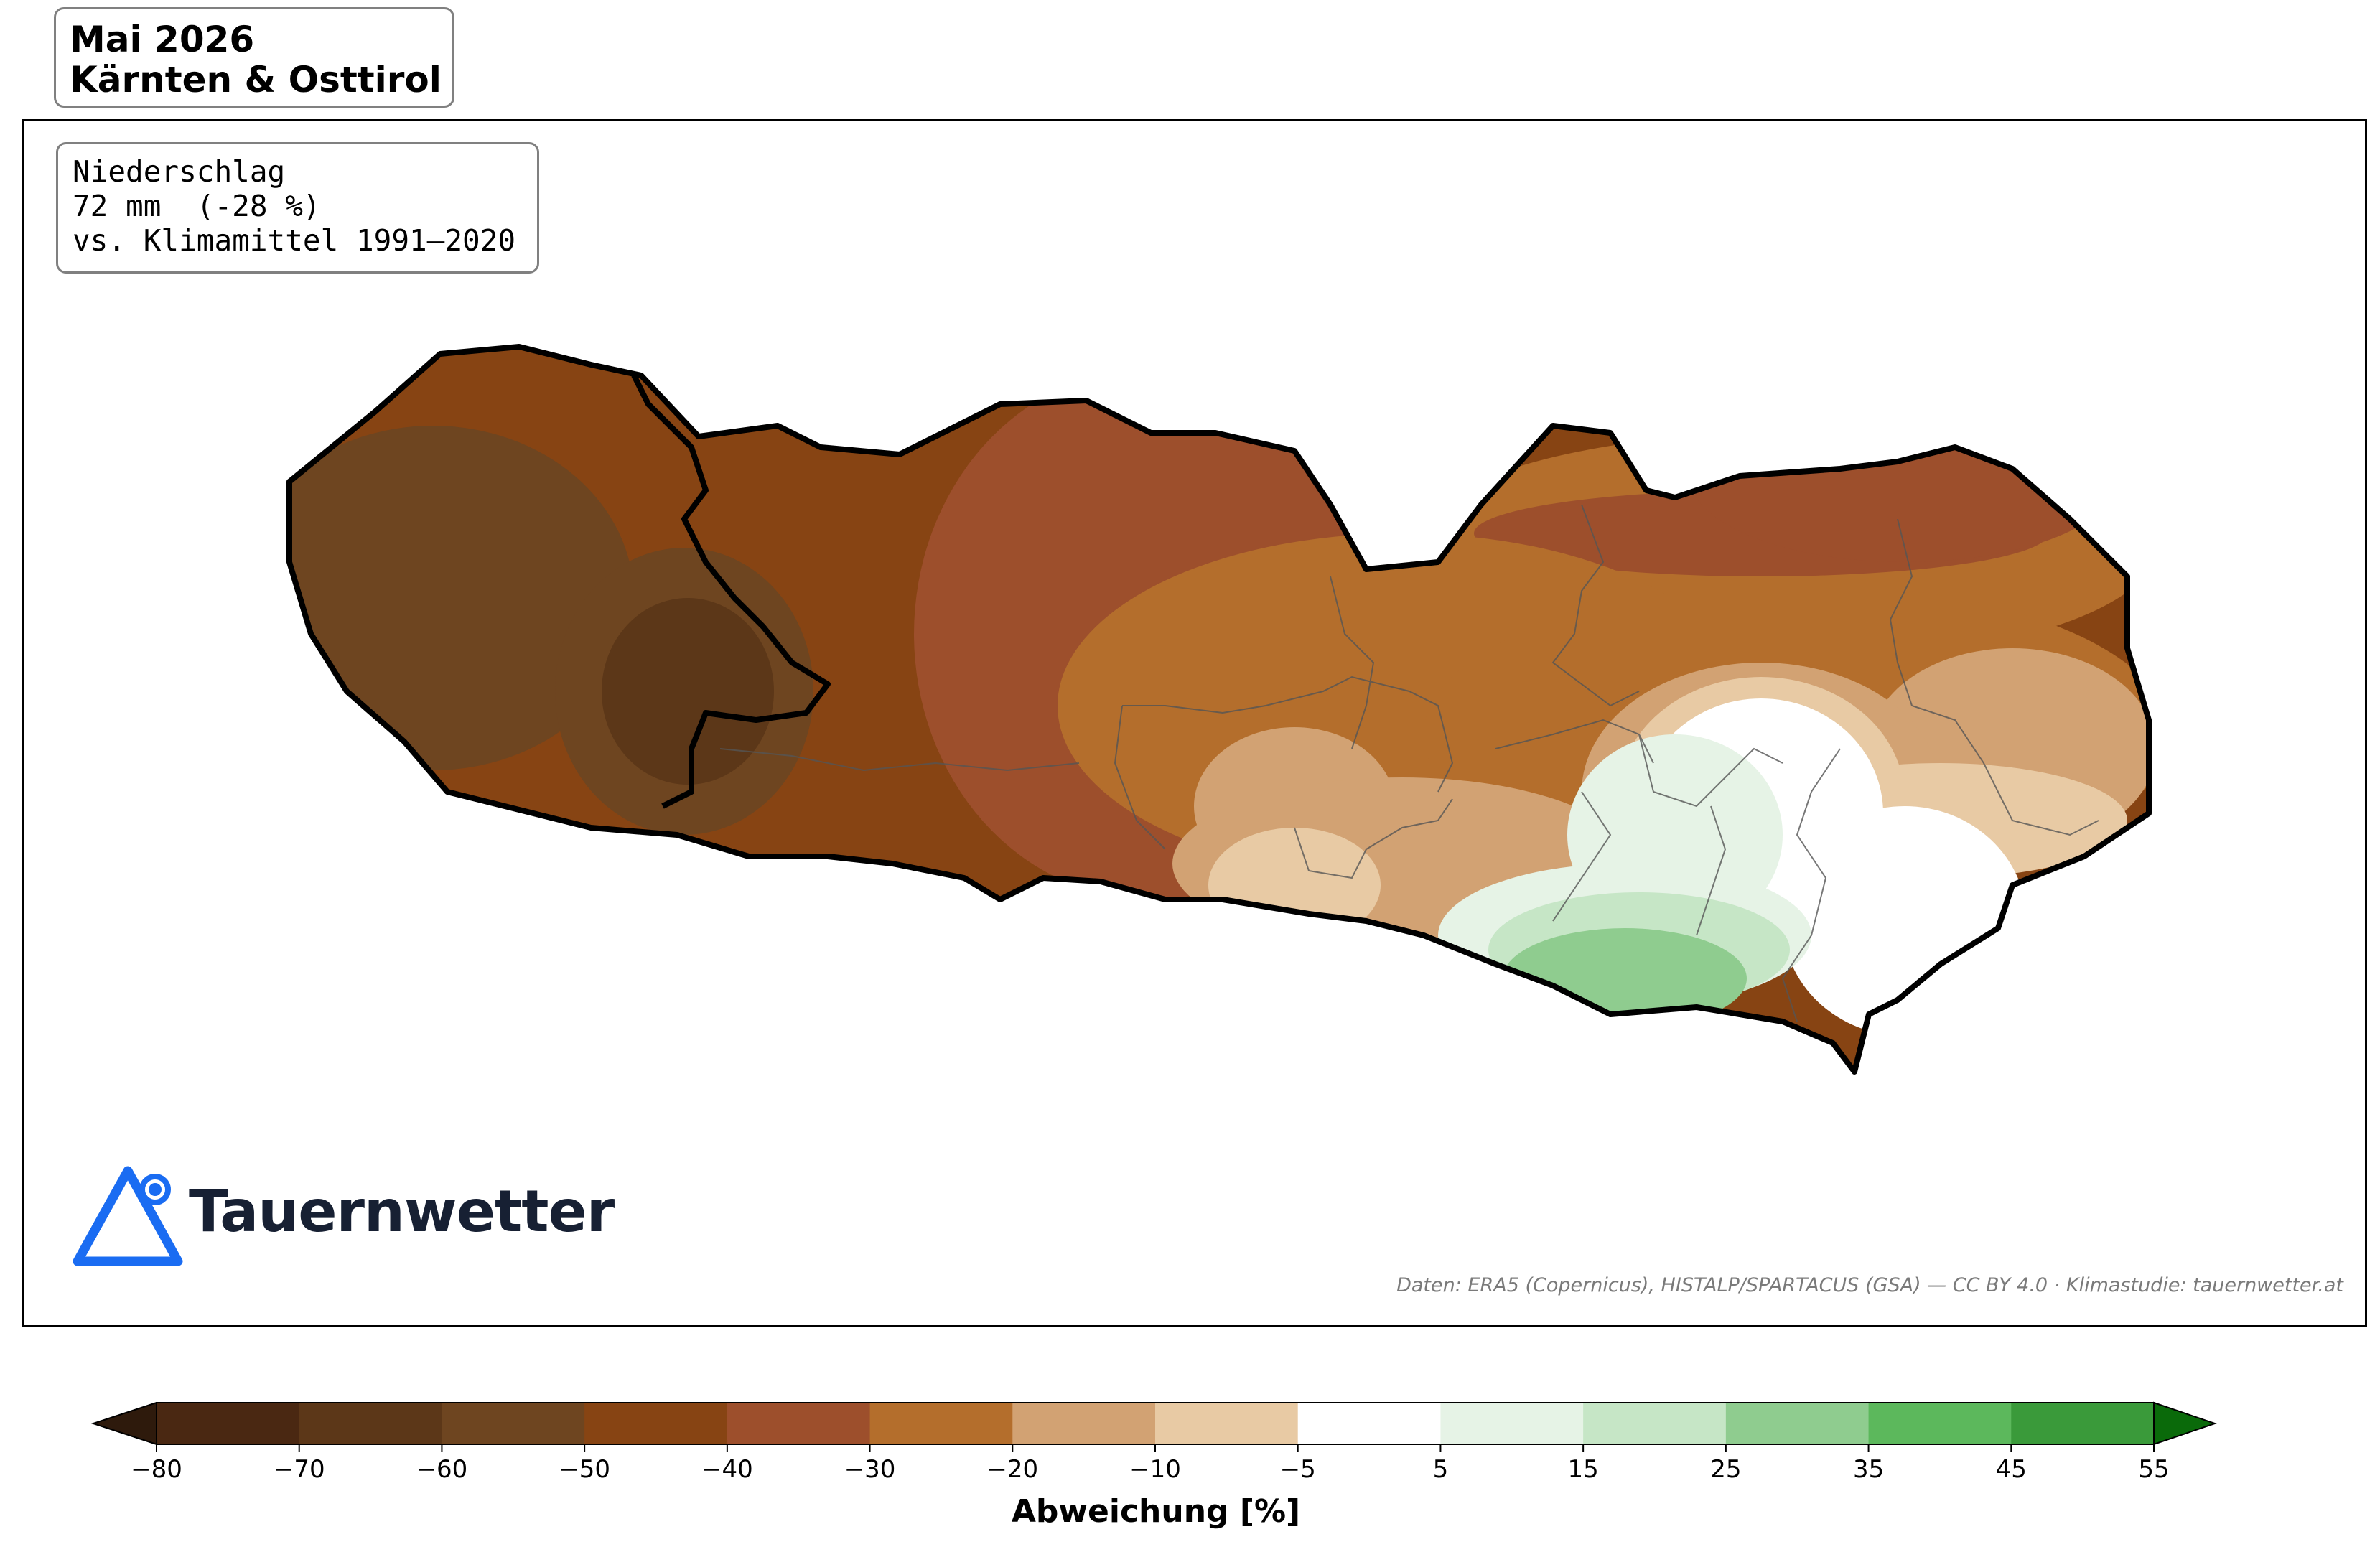  What do you see at coordinates (123, 1423) in the screenshot?
I see `colorbar-extend-low` at bounding box center [123, 1423].